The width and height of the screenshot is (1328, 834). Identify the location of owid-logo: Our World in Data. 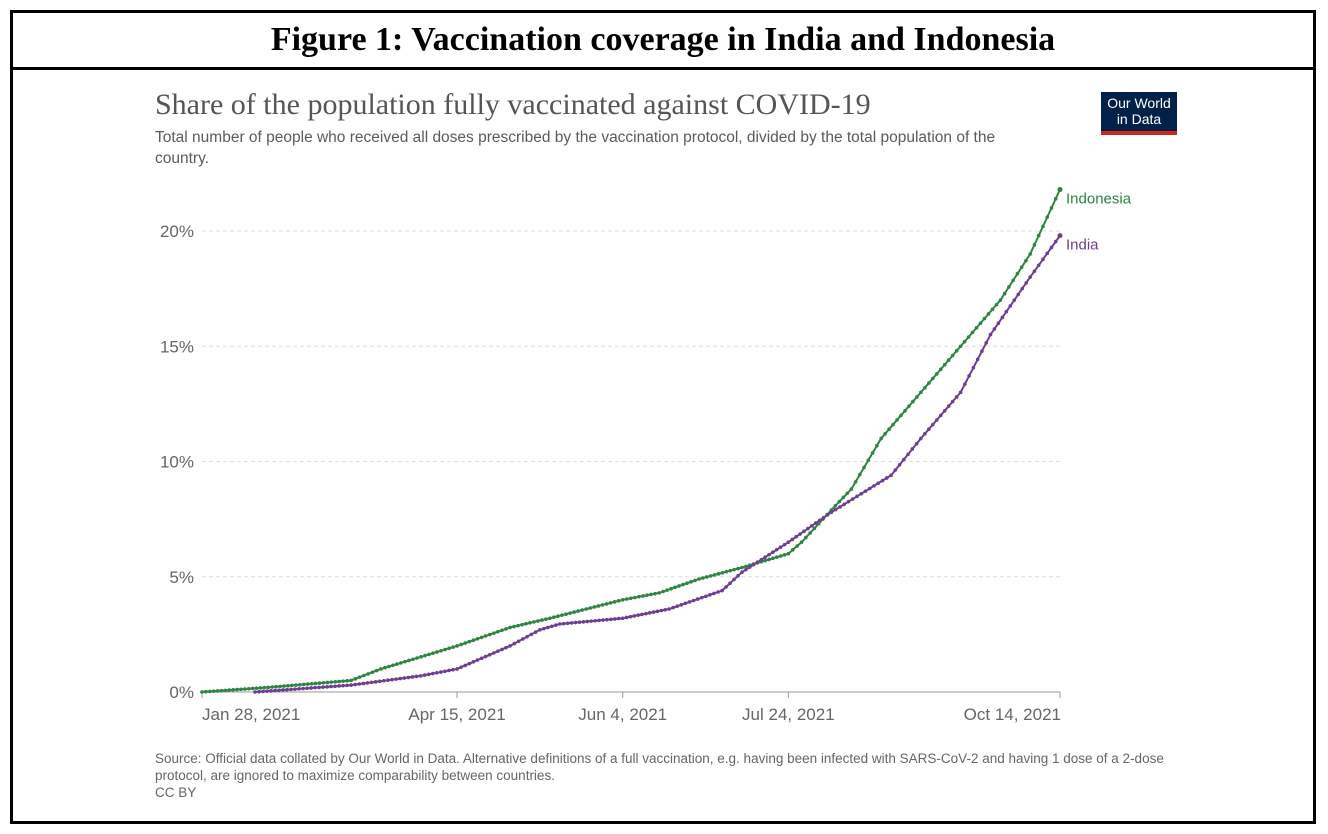
(1139, 113).